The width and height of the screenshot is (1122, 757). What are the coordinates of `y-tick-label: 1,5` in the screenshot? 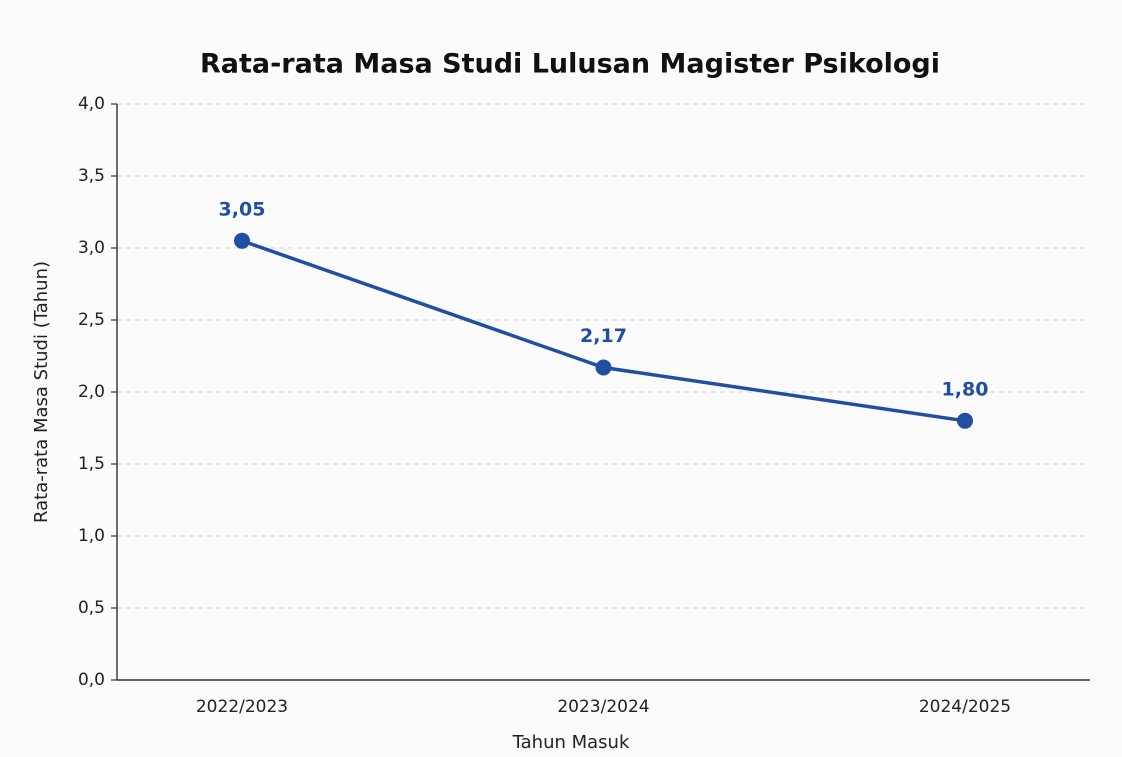 It's located at (91, 464).